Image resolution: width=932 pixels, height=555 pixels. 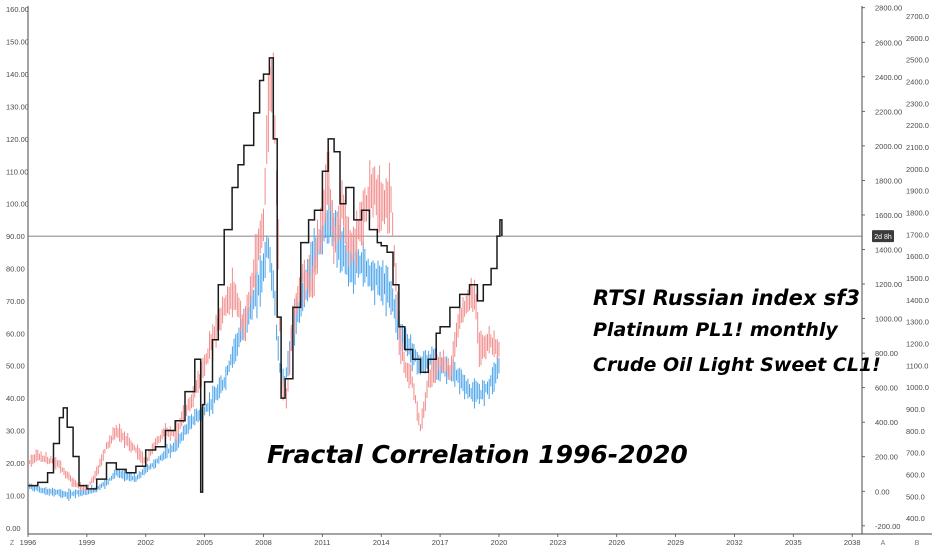 What do you see at coordinates (17, 139) in the screenshot?
I see `left-tick-label: 120.00` at bounding box center [17, 139].